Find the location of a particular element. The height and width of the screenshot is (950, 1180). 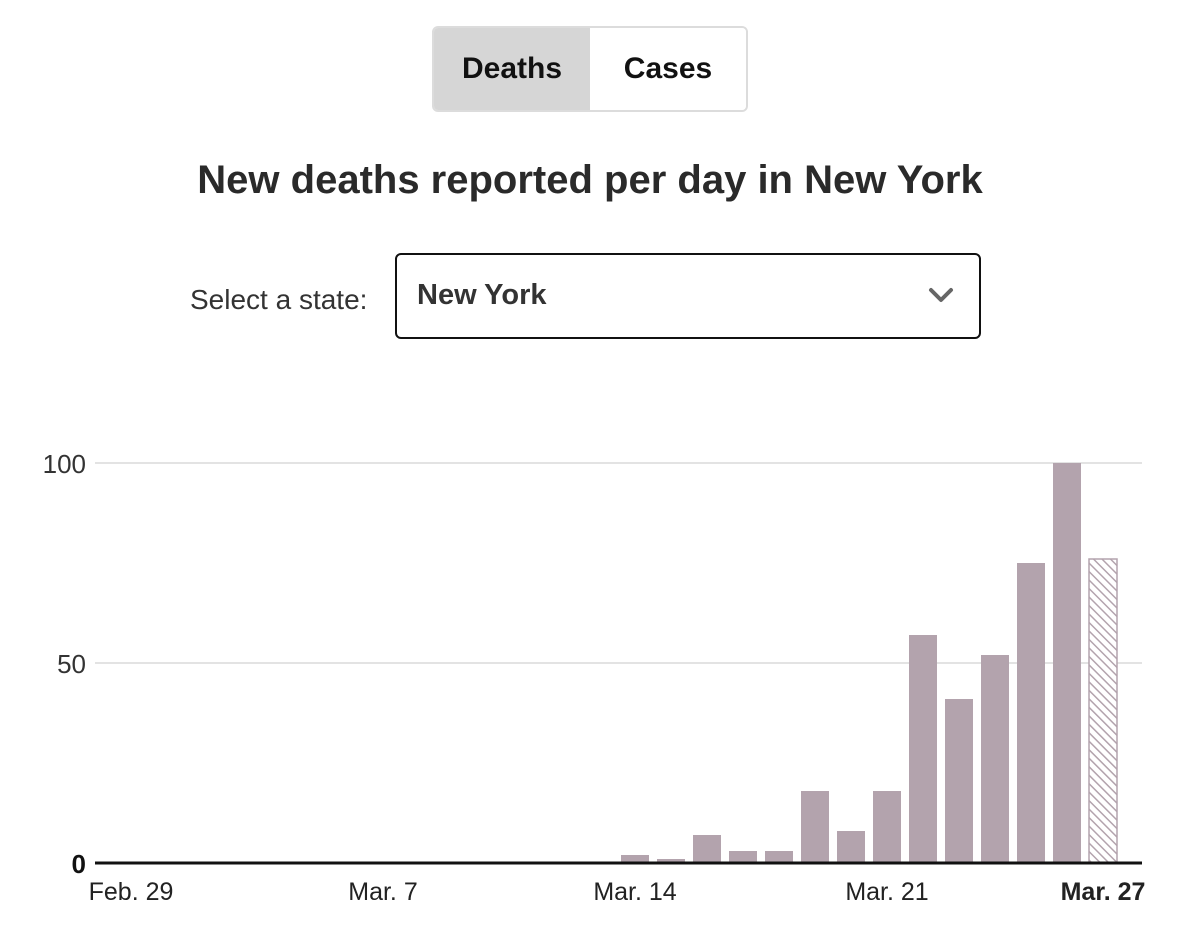

bar-partial is located at coordinates (1103, 711).